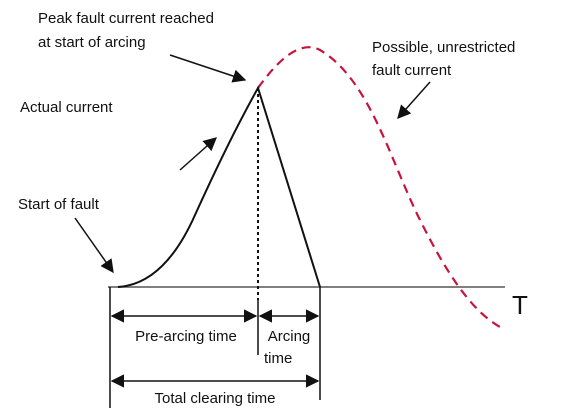 This screenshot has height=408, width=569. I want to click on label: fault current, so click(412, 70).